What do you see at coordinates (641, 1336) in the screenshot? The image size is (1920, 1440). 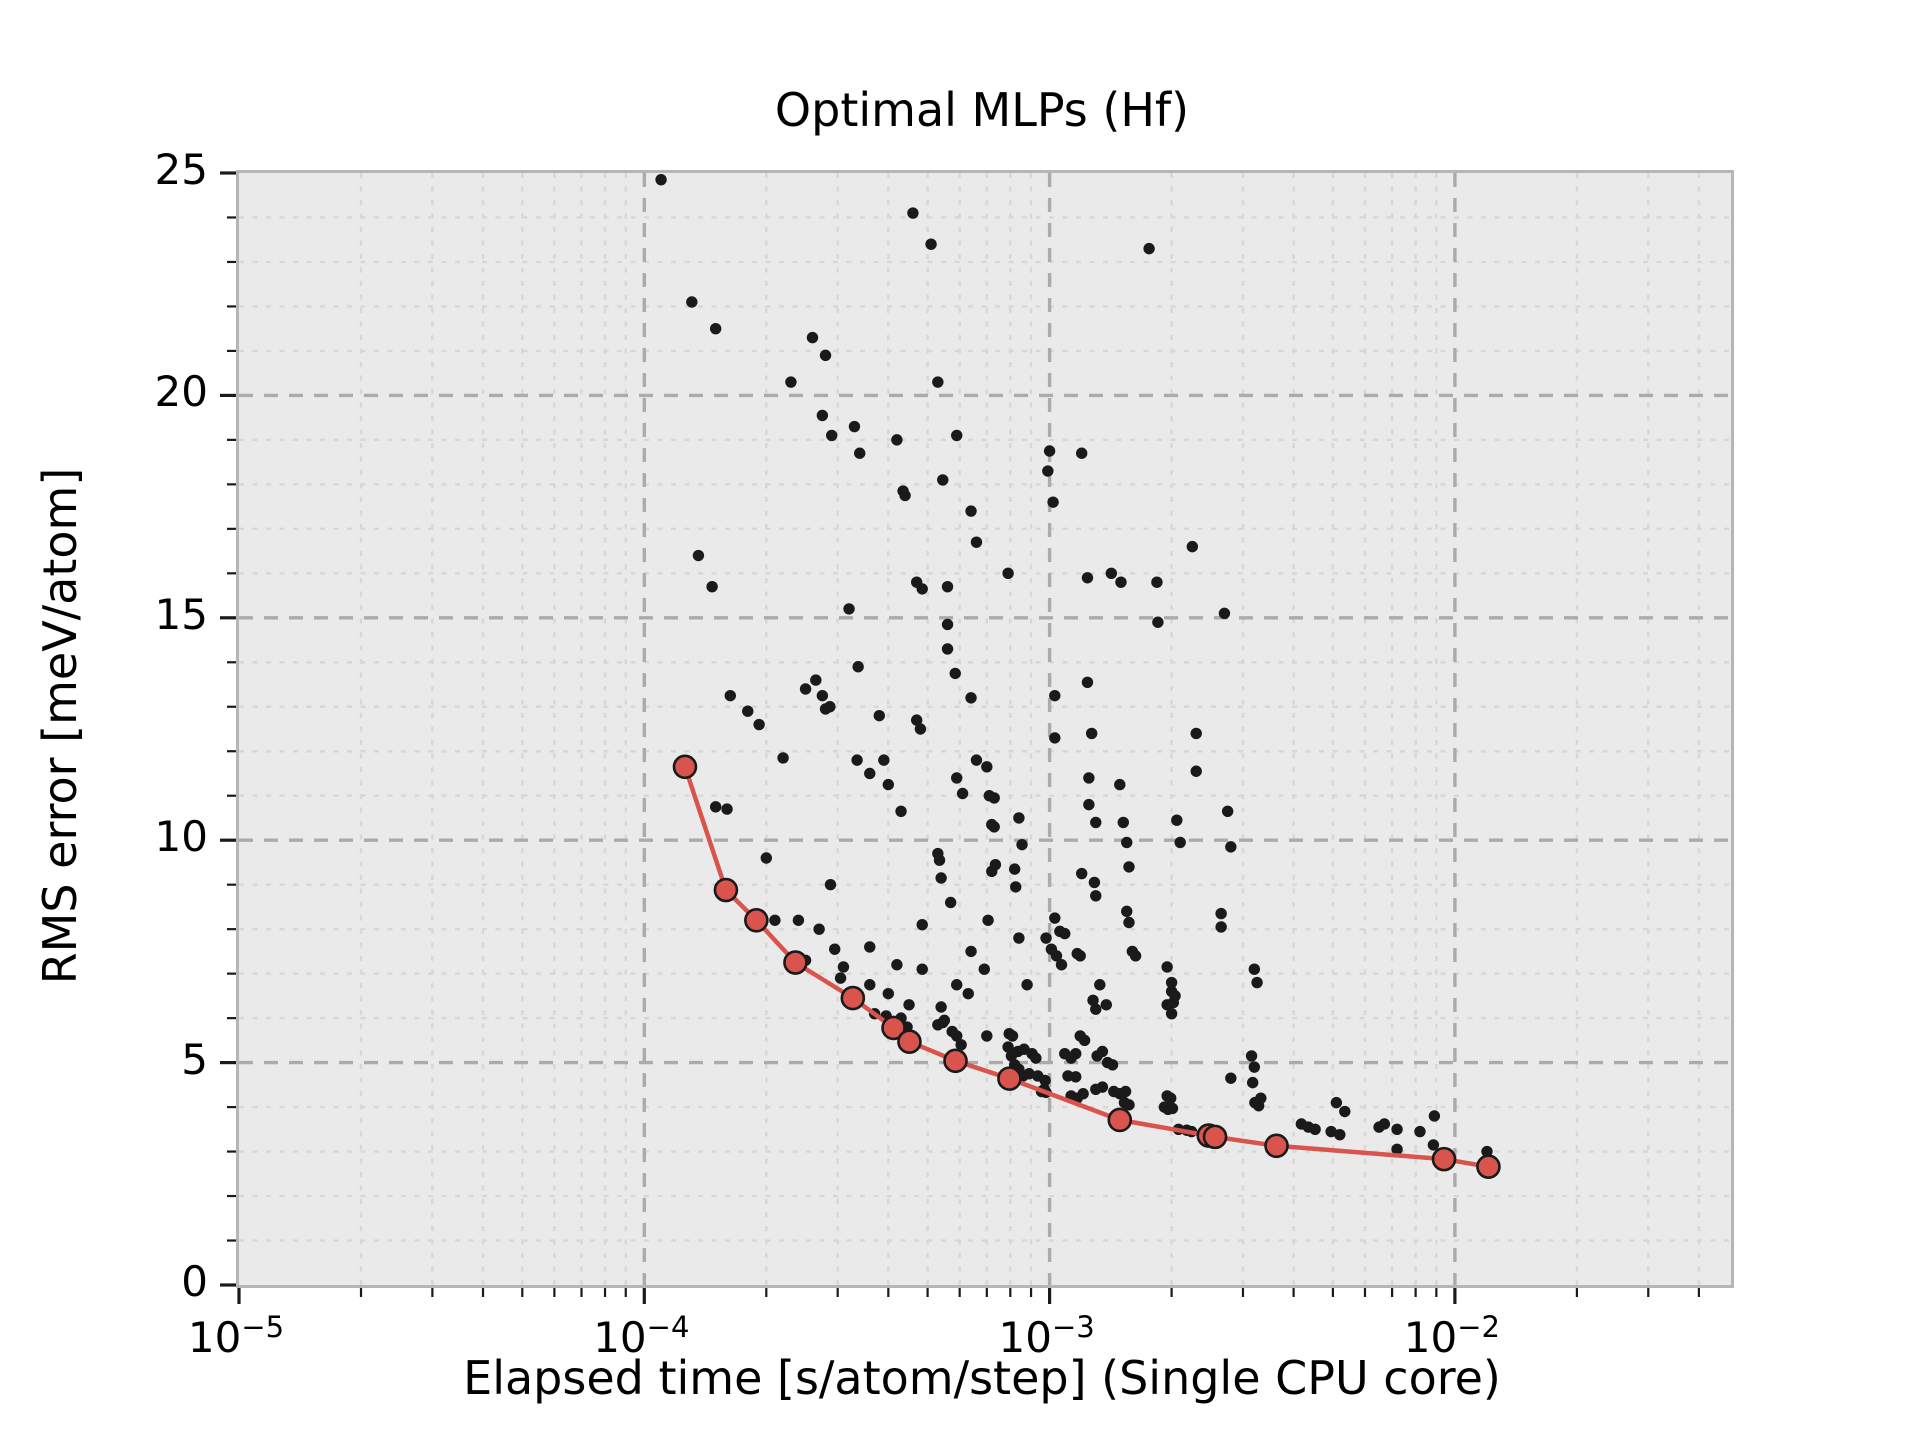 I see `x-tick-label: 10⁻⁴` at bounding box center [641, 1336].